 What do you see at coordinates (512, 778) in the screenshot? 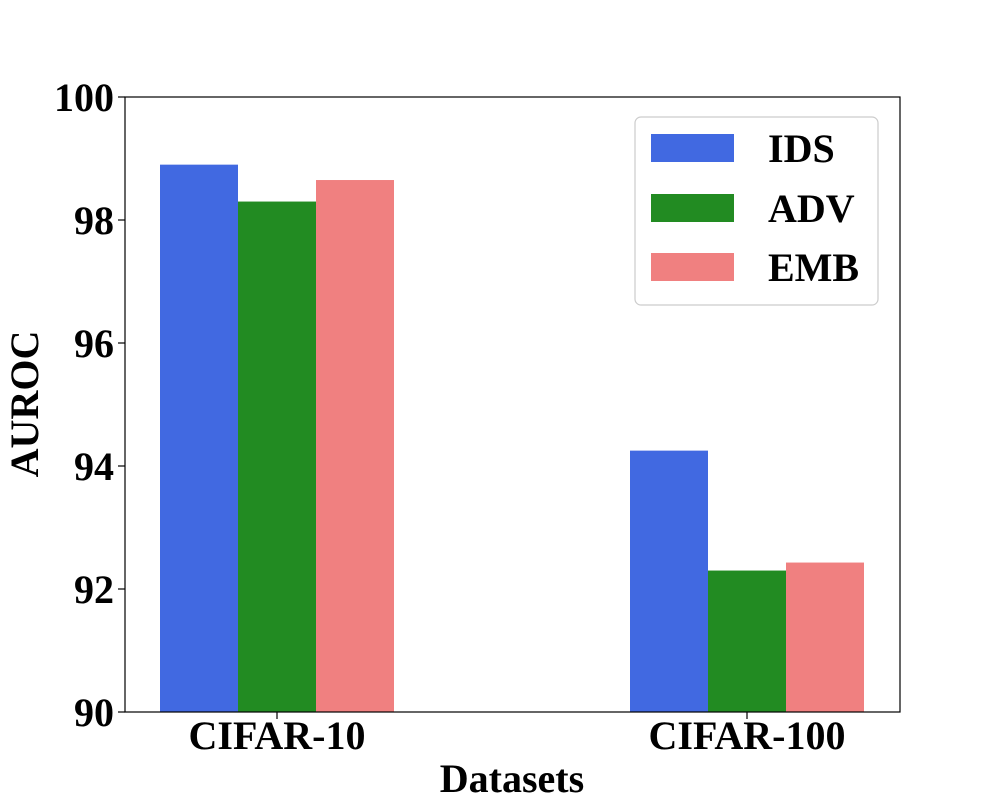
I see `x-axis-label: Datasets` at bounding box center [512, 778].